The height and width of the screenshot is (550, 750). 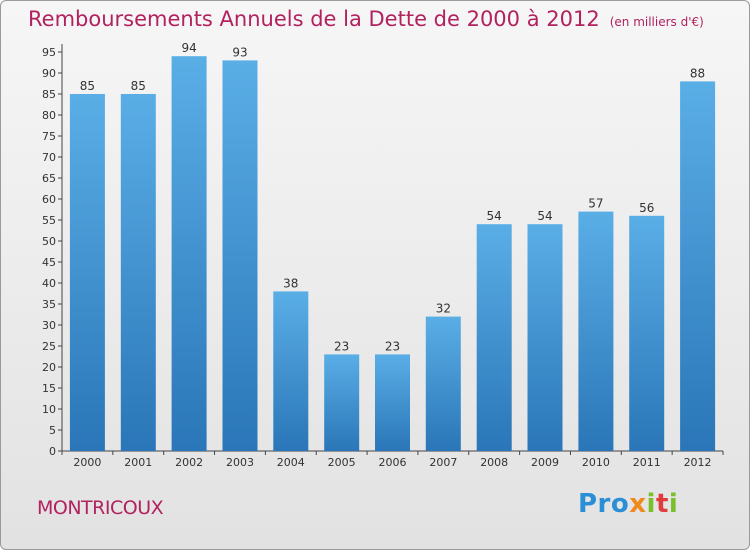 I want to click on y-tick-label: 35, so click(x=49, y=304).